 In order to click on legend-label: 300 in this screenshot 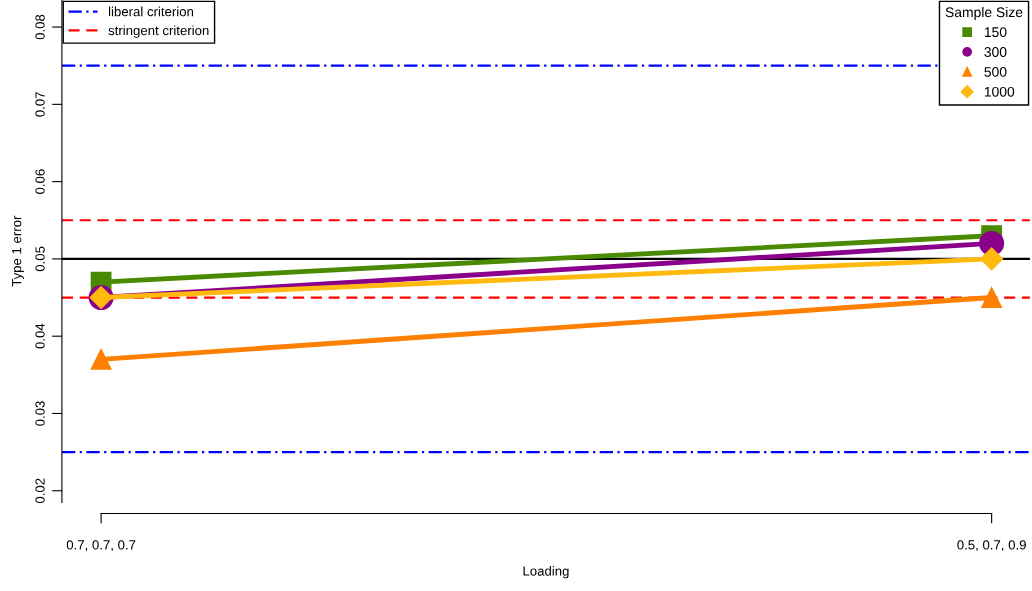, I will do `click(995, 52)`.